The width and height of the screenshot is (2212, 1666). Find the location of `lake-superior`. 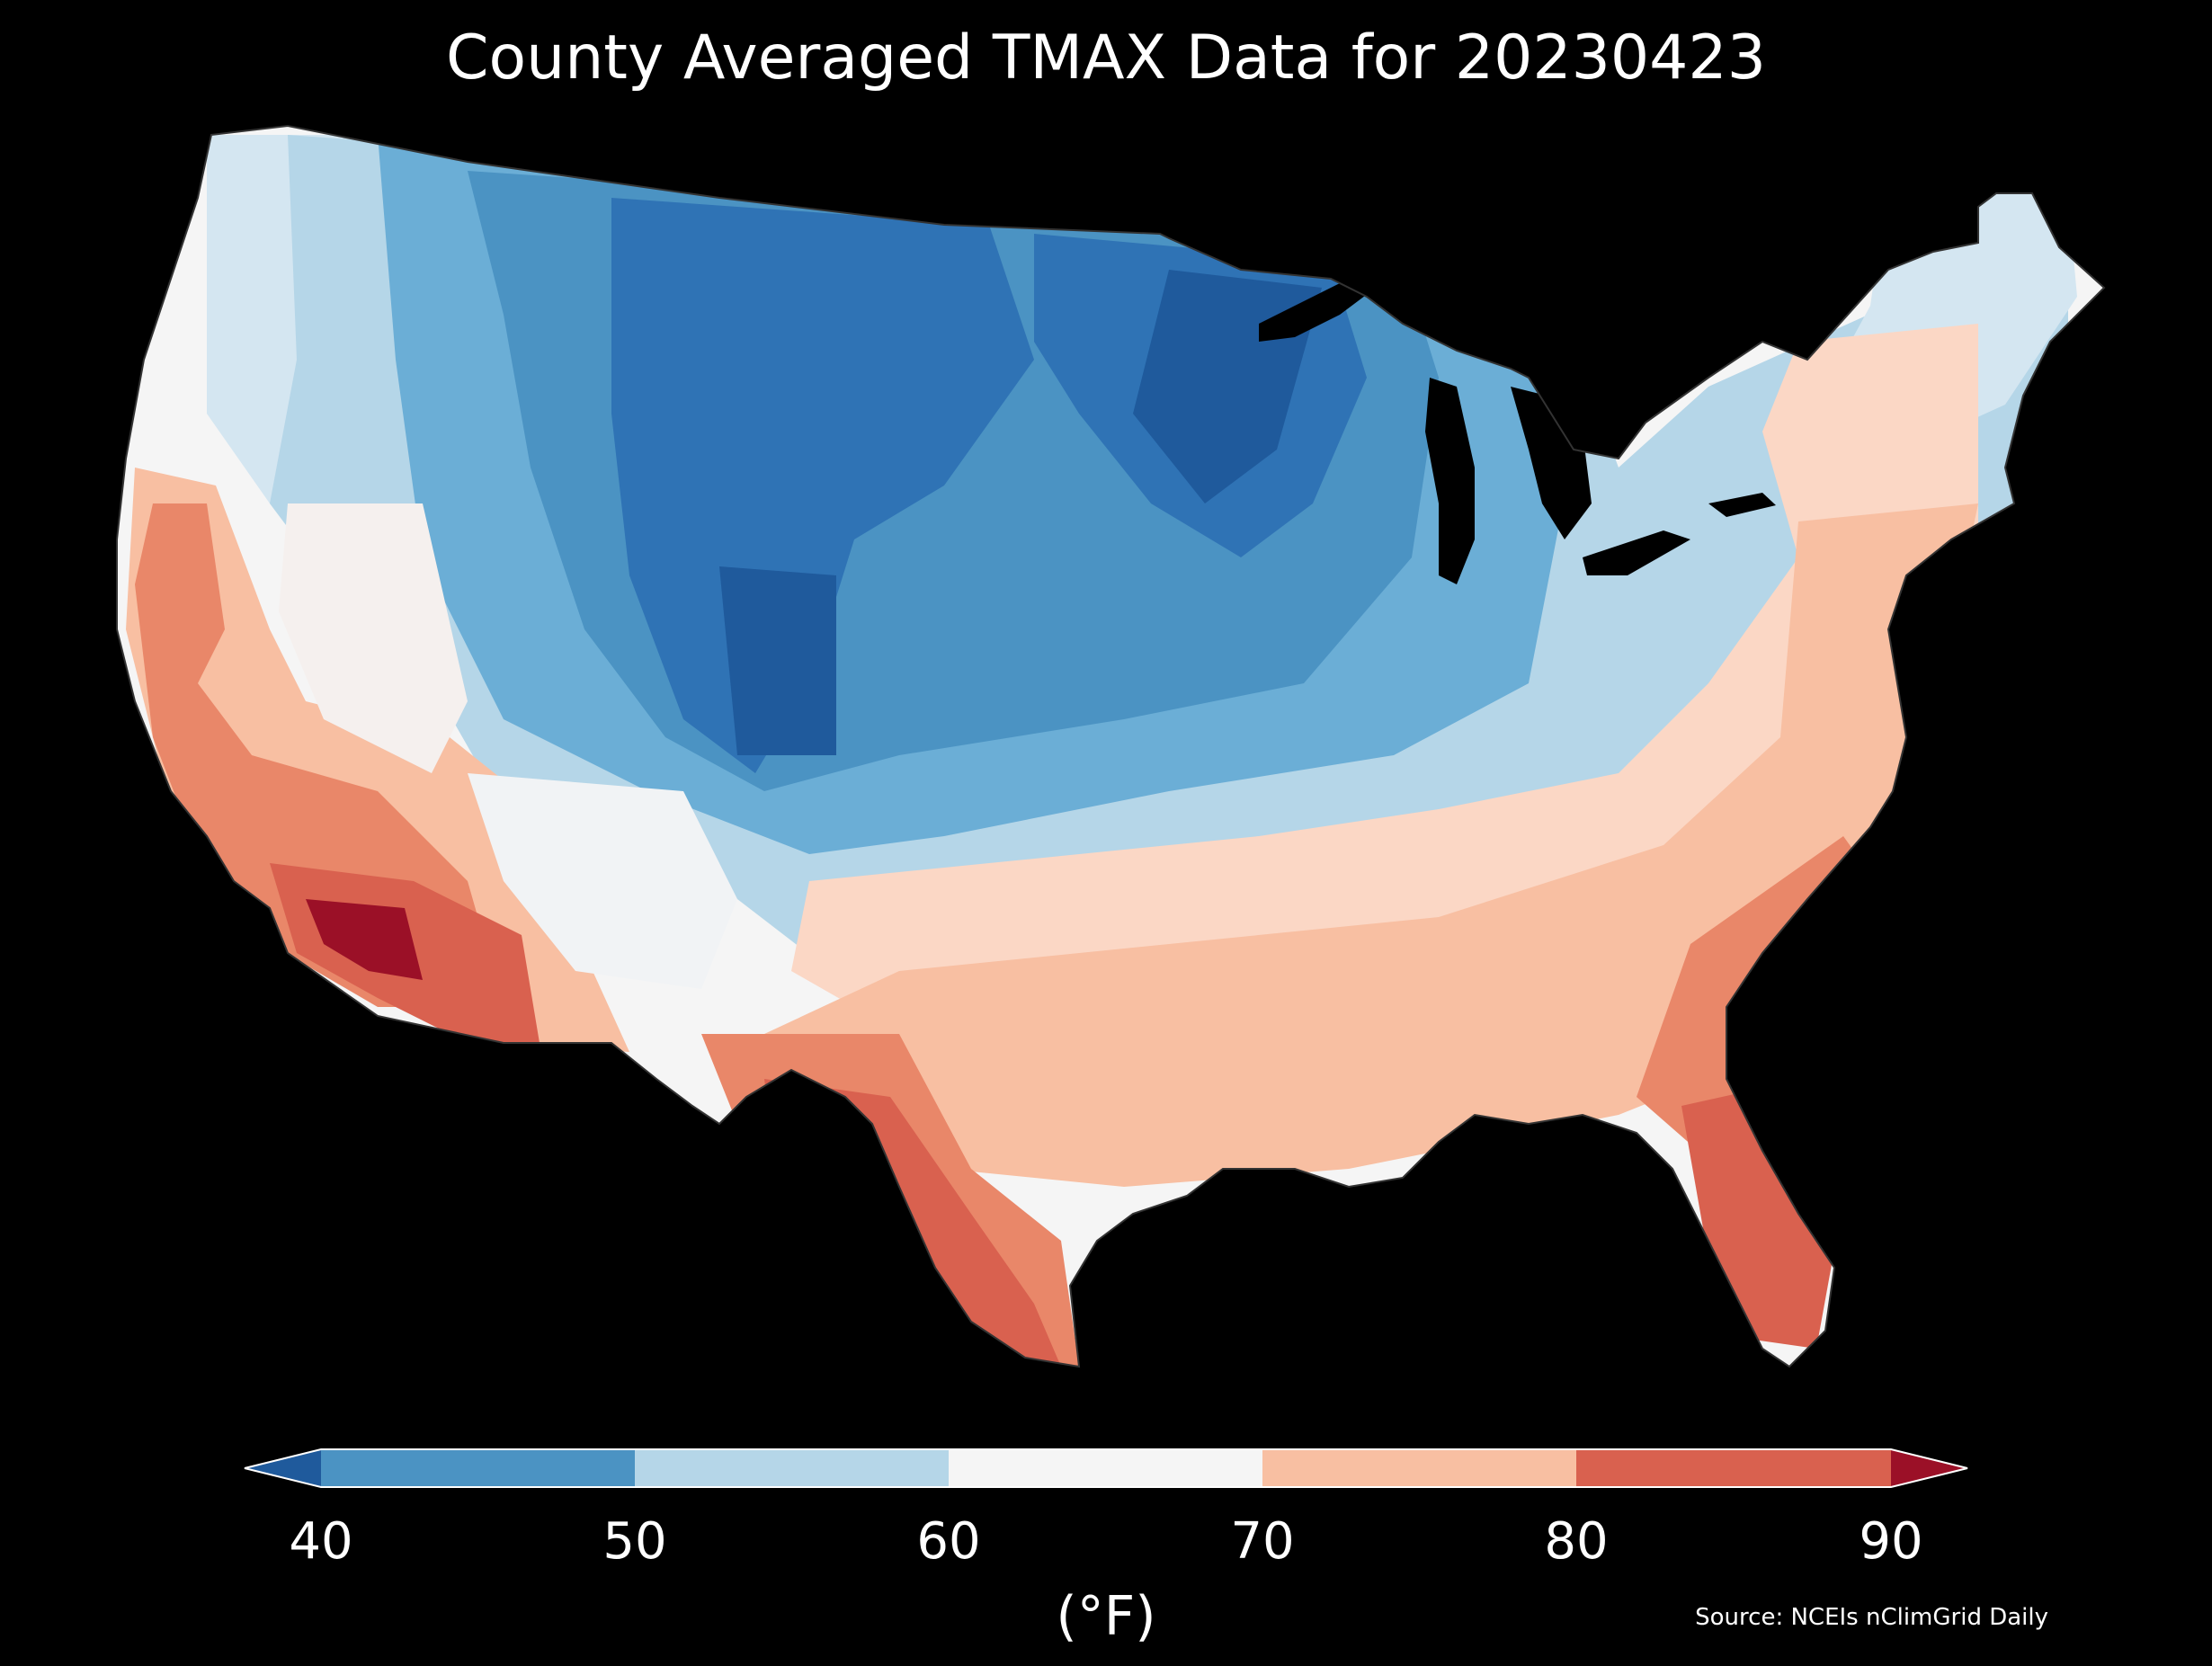

lake-superior is located at coordinates (1317, 306).